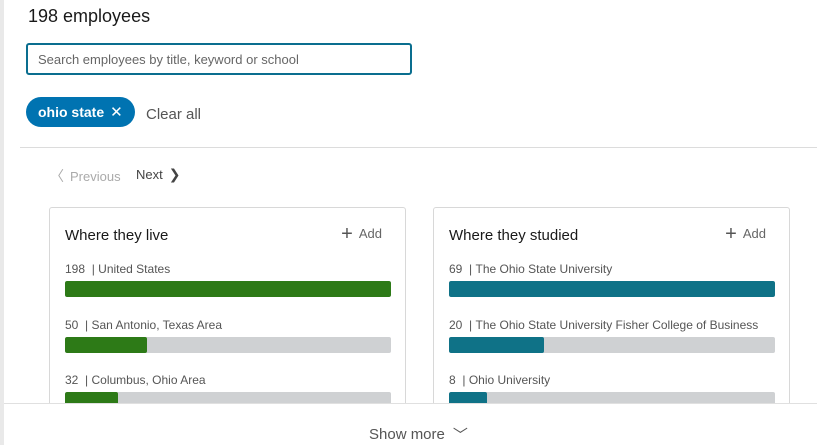 The width and height of the screenshot is (817, 446). What do you see at coordinates (612, 279) in the screenshot?
I see `list-item: 69 | The Ohio State University` at bounding box center [612, 279].